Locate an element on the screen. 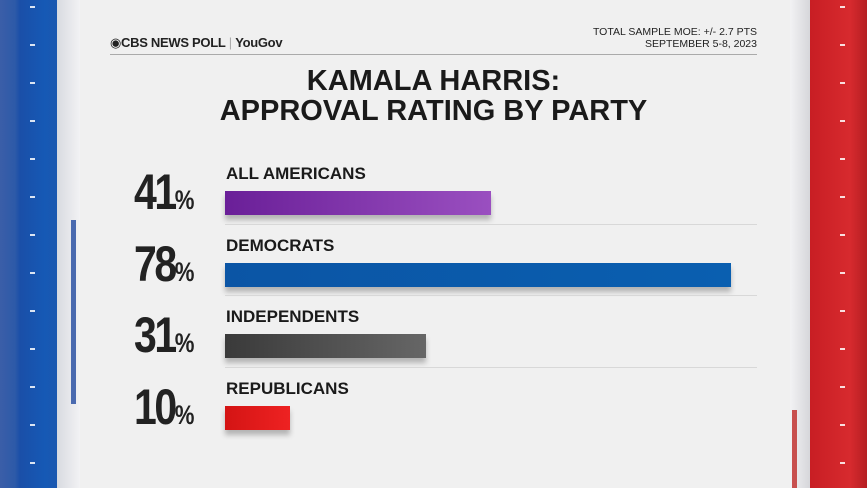 The height and width of the screenshot is (488, 867). red-stripe is located at coordinates (838, 244).